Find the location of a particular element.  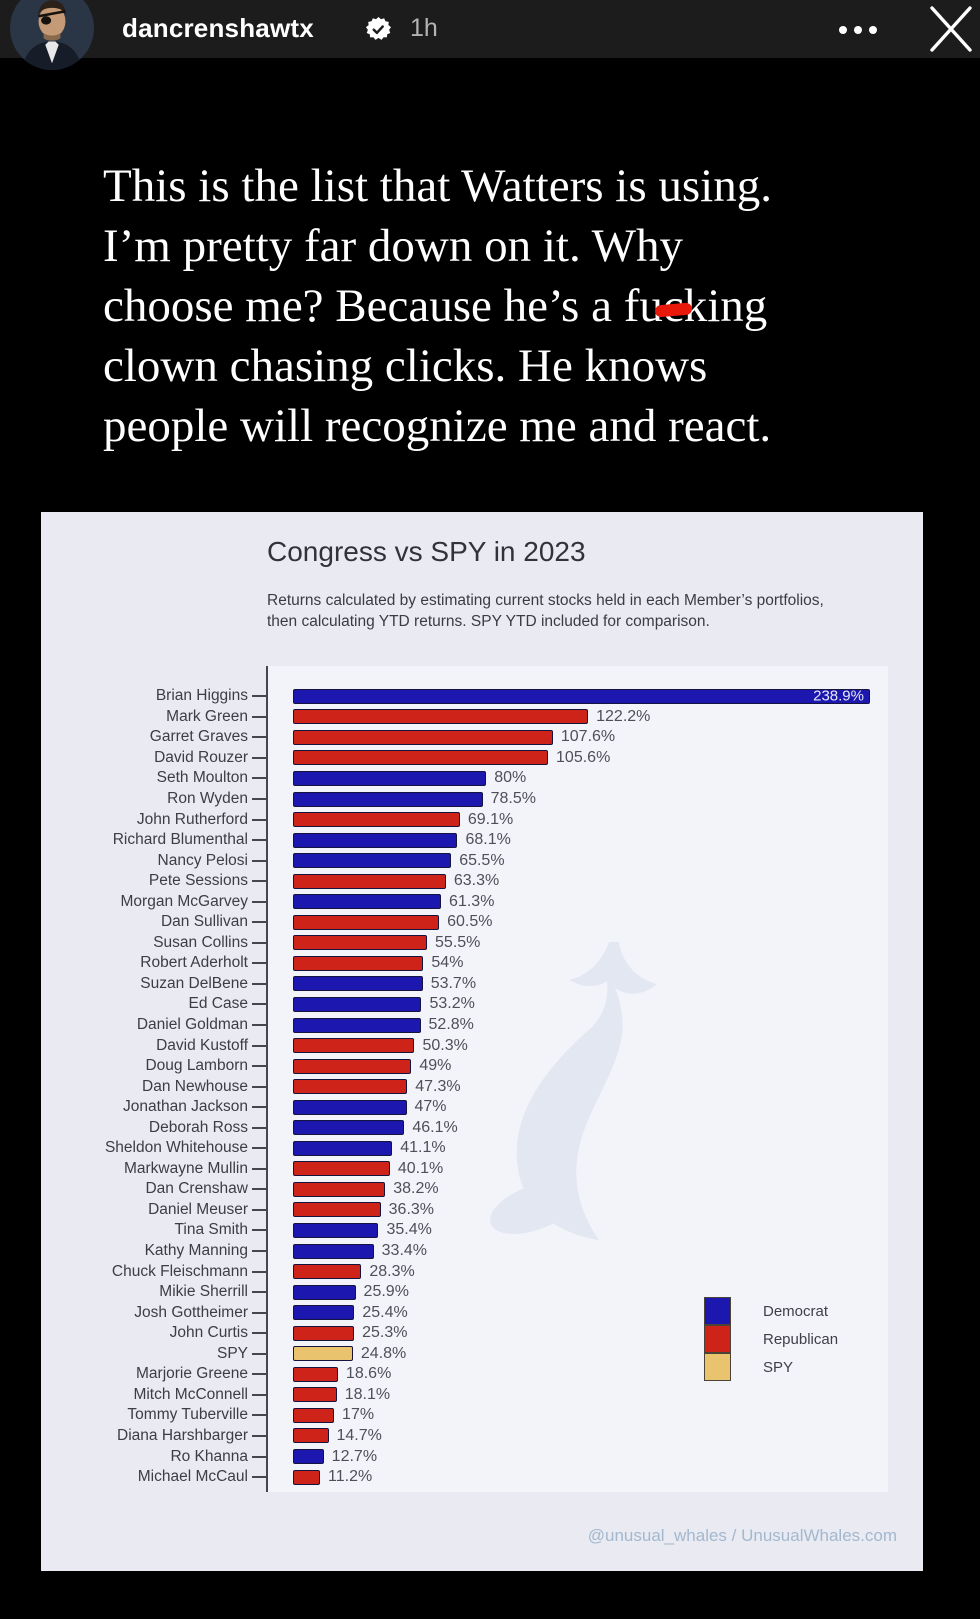

story-text-line: choose me? Because he’s a fucking is located at coordinates (528, 306).